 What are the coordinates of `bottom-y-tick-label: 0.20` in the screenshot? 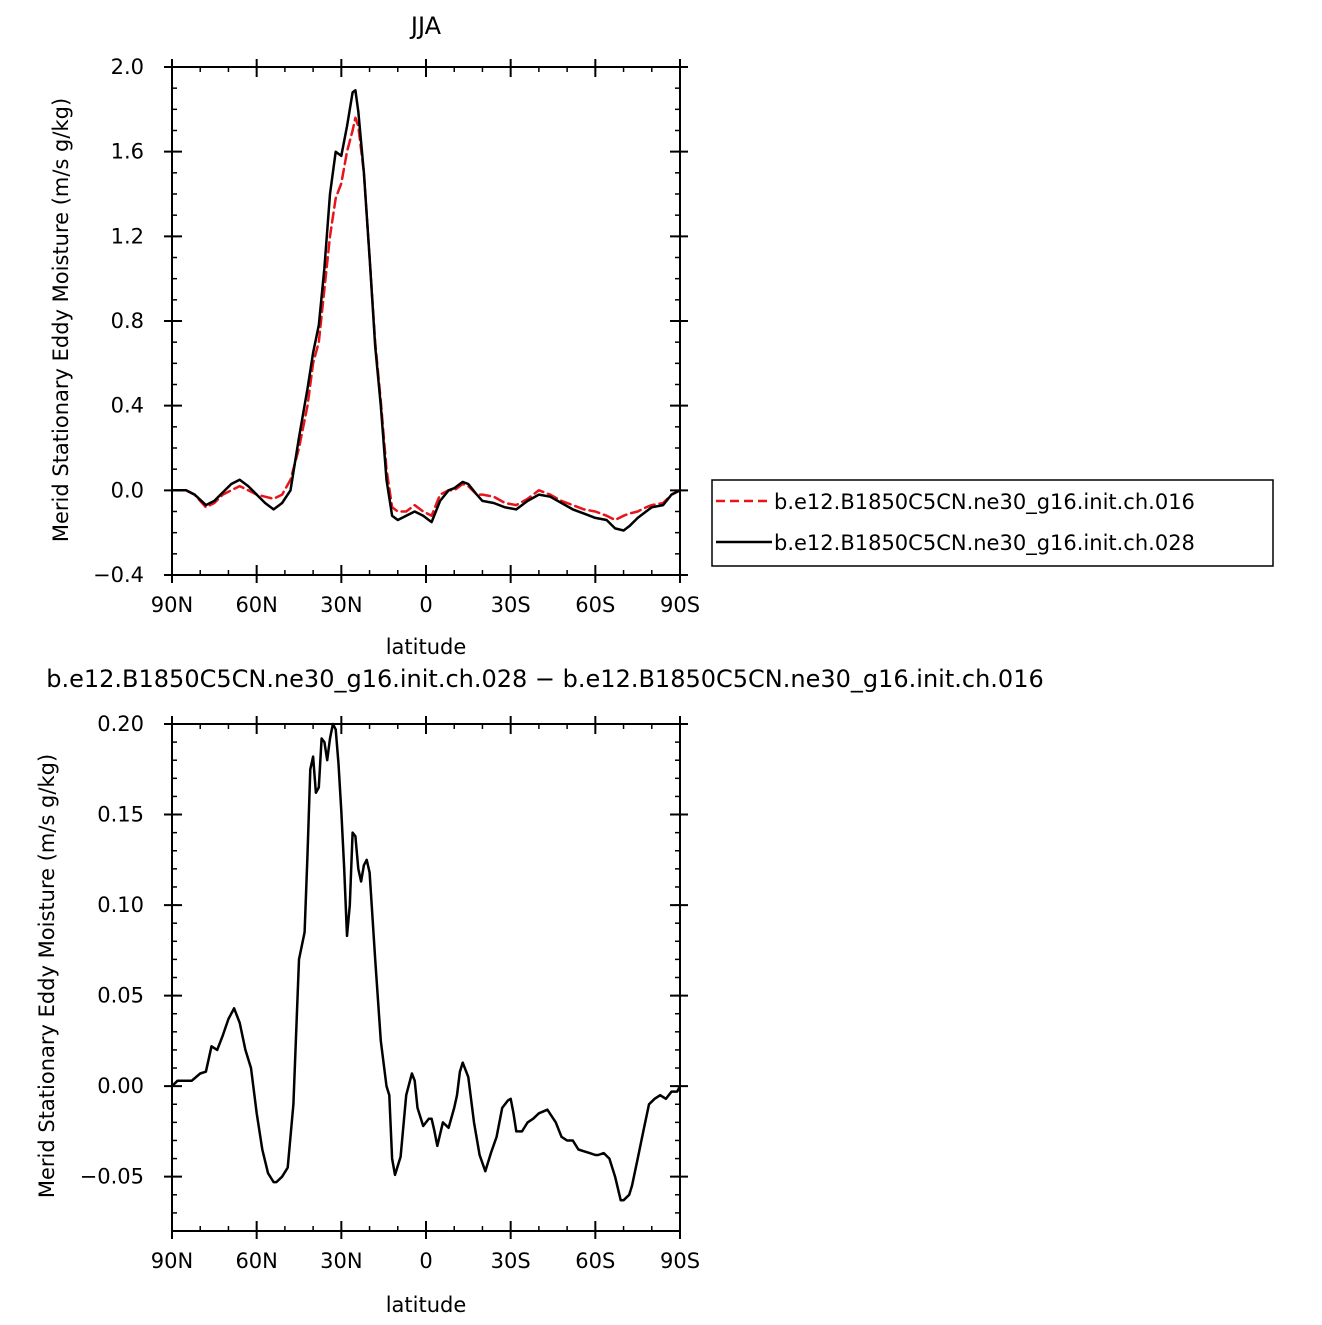 It's located at (120, 724).